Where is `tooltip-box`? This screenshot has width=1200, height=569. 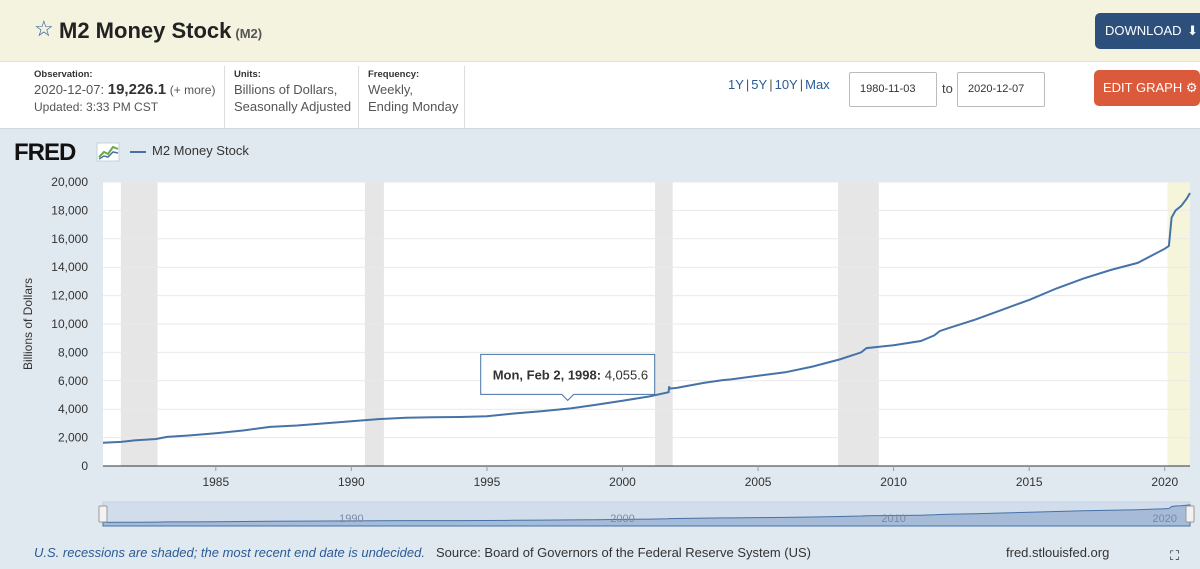 tooltip-box is located at coordinates (568, 377).